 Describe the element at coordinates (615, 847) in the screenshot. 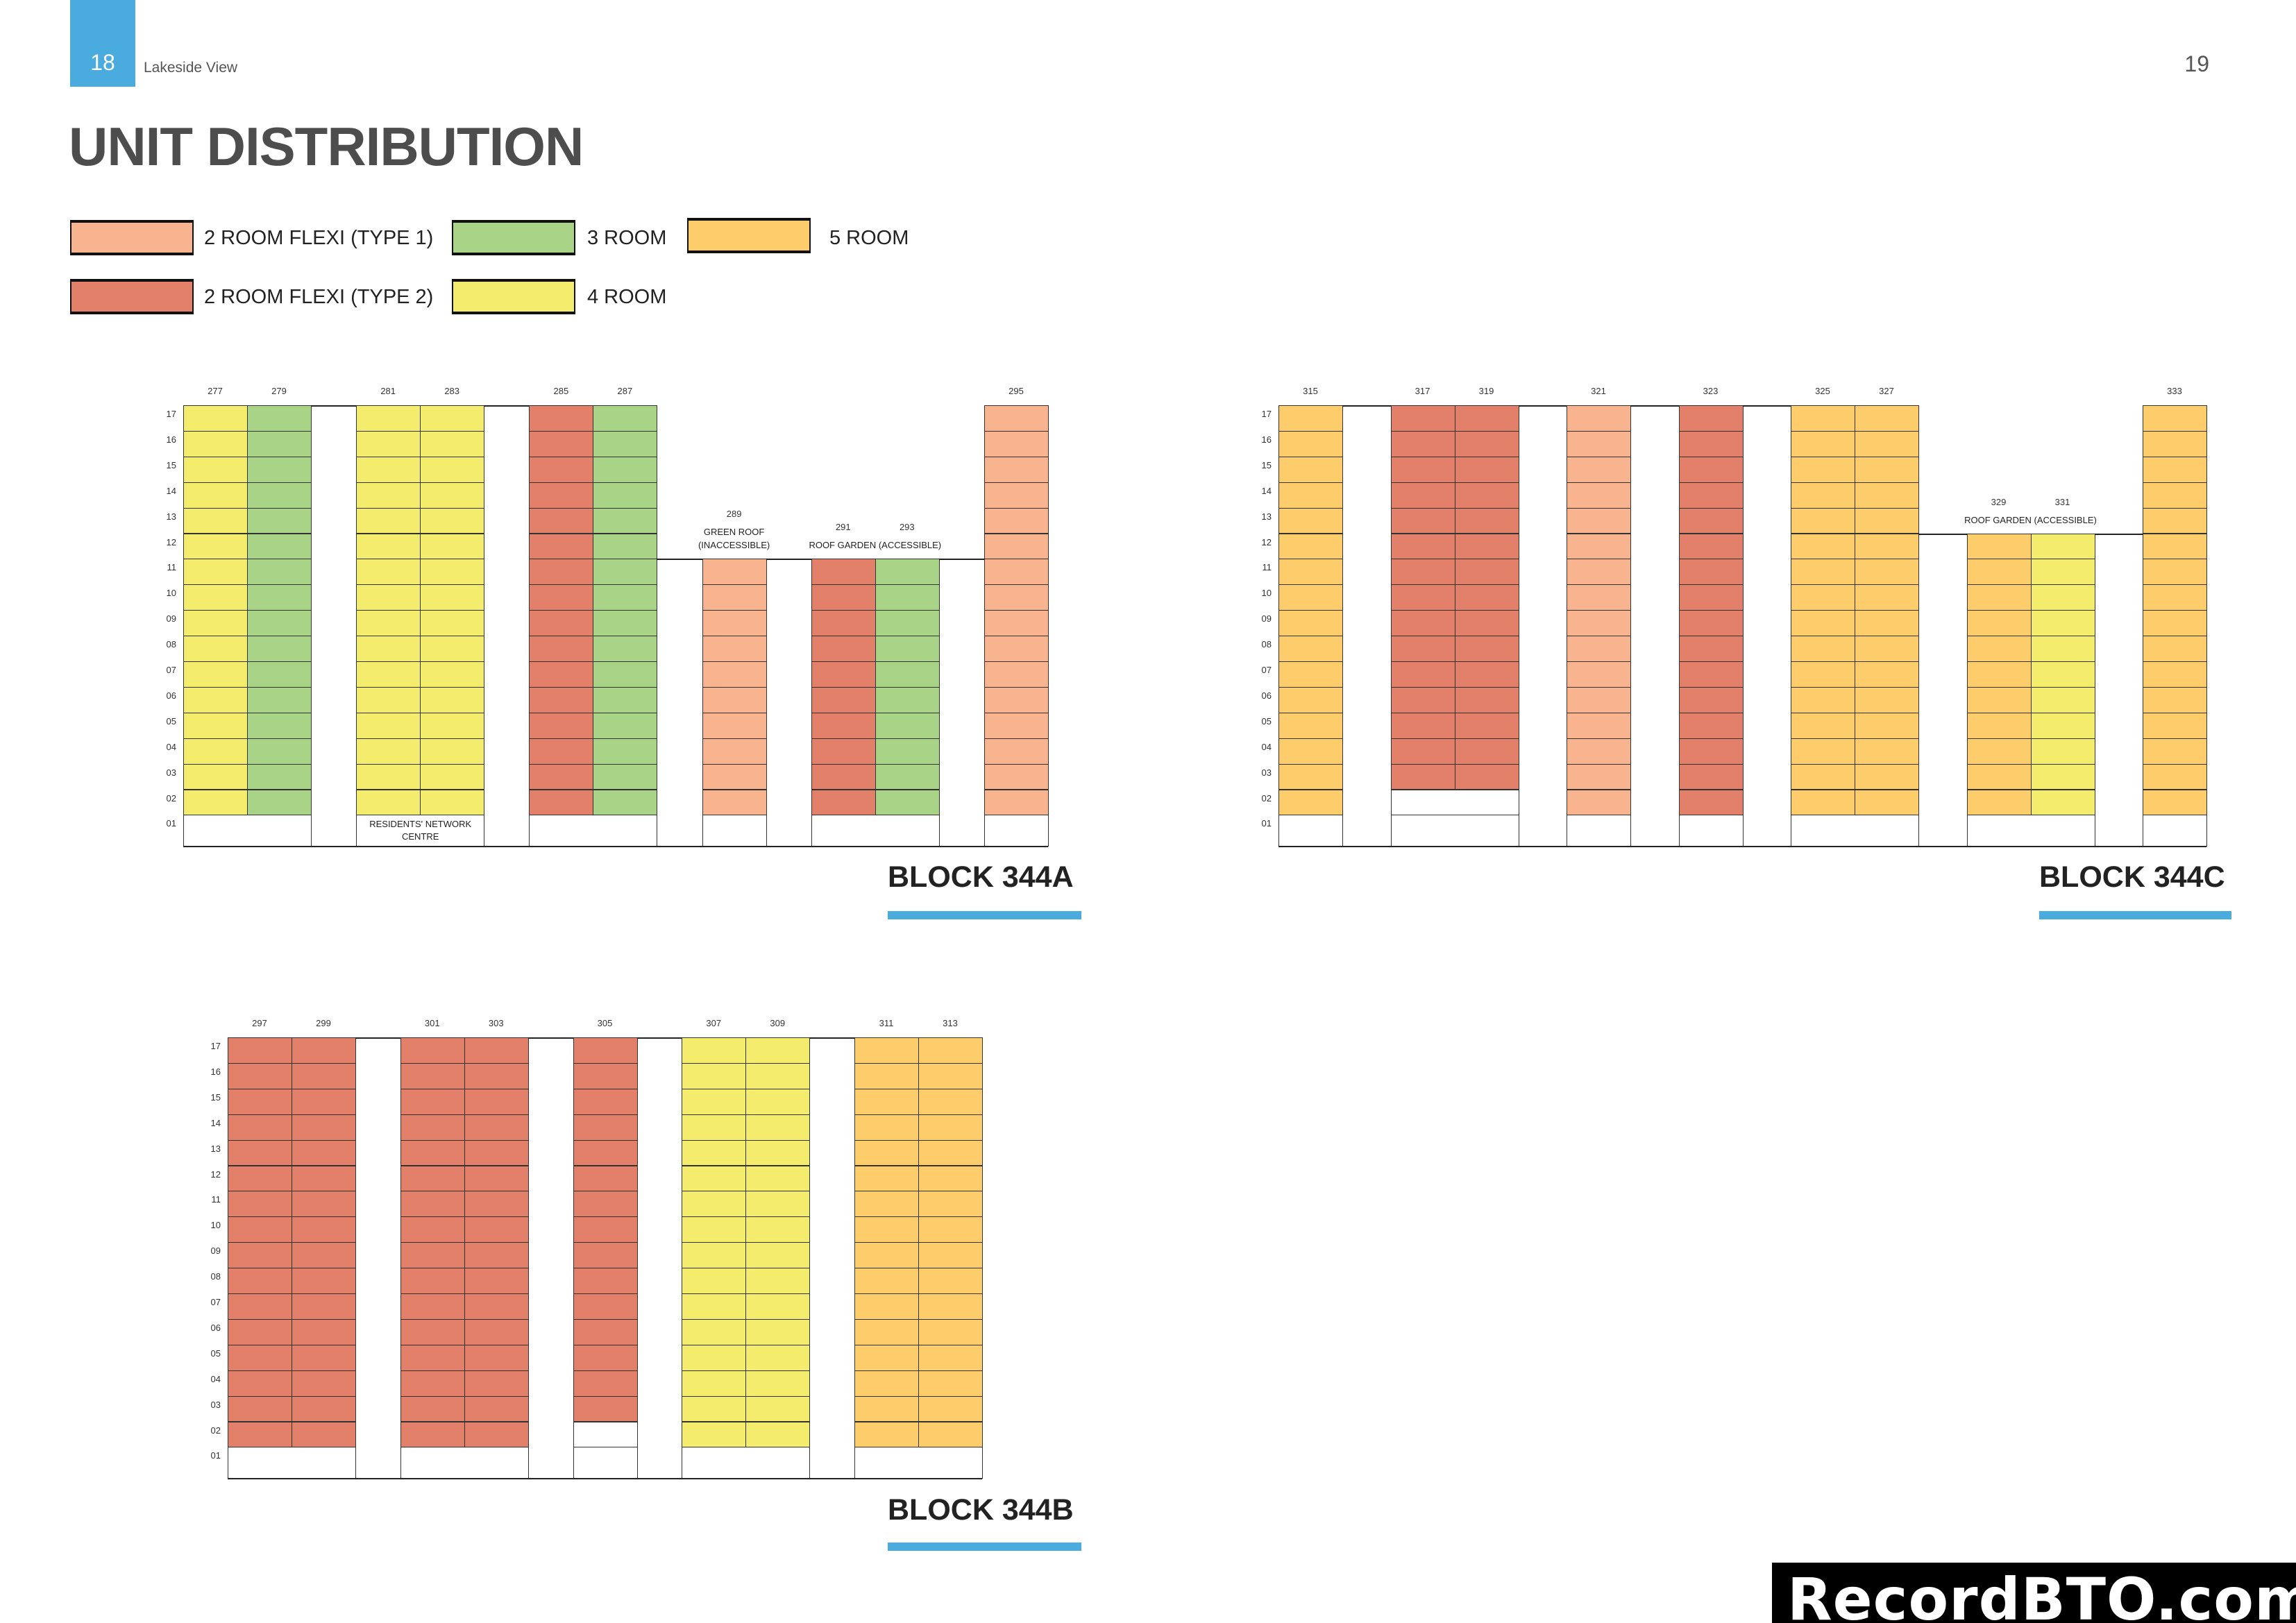

I see `baseline` at that location.